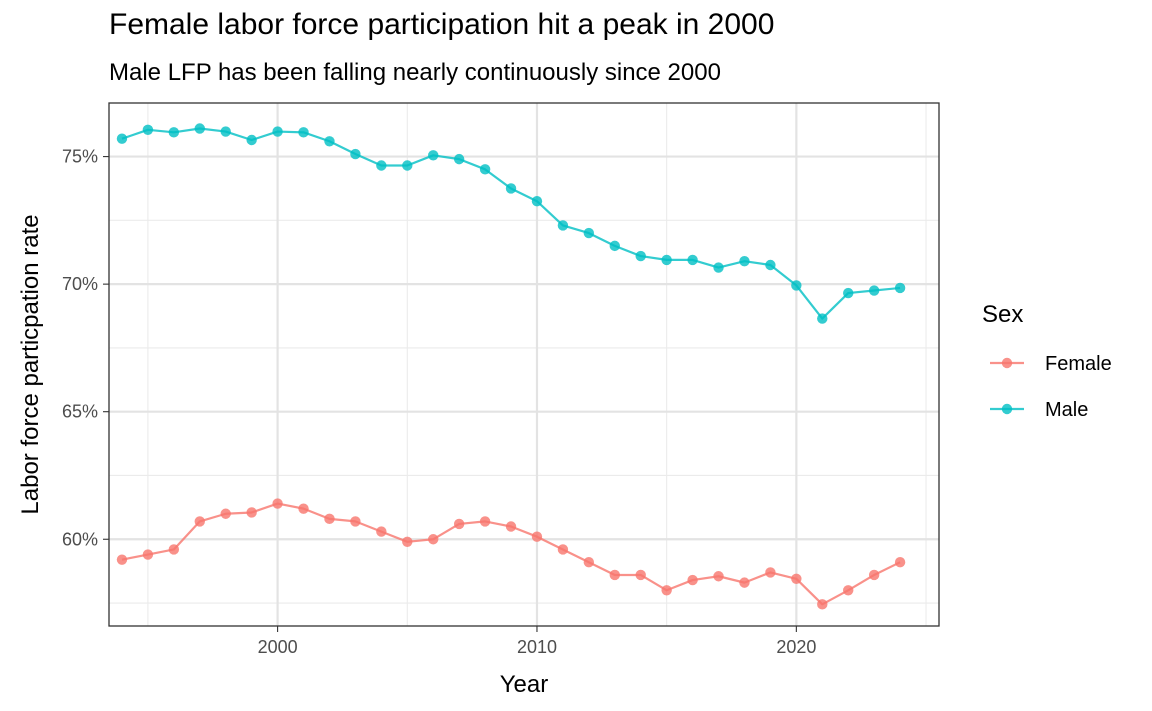 Image resolution: width=1152 pixels, height=711 pixels. What do you see at coordinates (80, 412) in the screenshot?
I see `y-tick-label: 65%` at bounding box center [80, 412].